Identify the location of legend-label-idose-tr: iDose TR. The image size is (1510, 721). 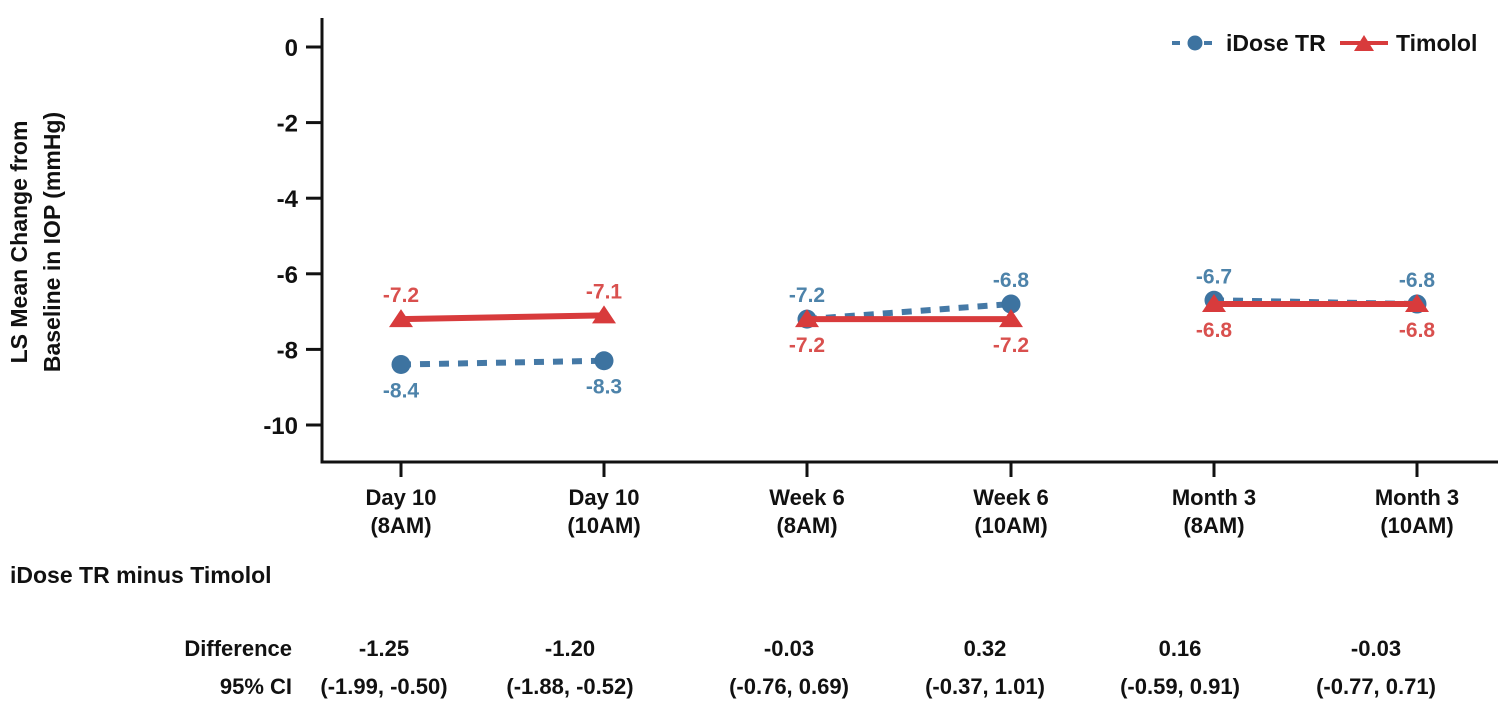
(1276, 43).